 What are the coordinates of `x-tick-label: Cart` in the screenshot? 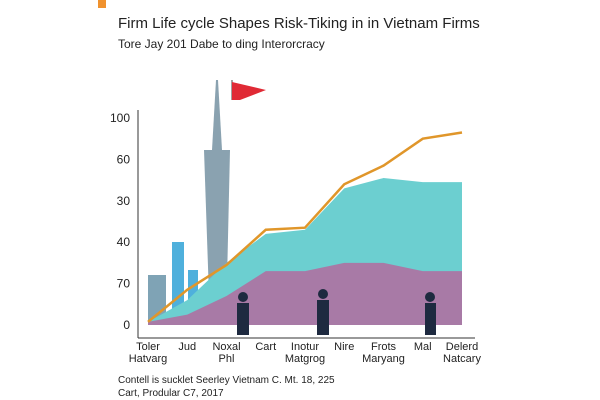 It's located at (265, 347).